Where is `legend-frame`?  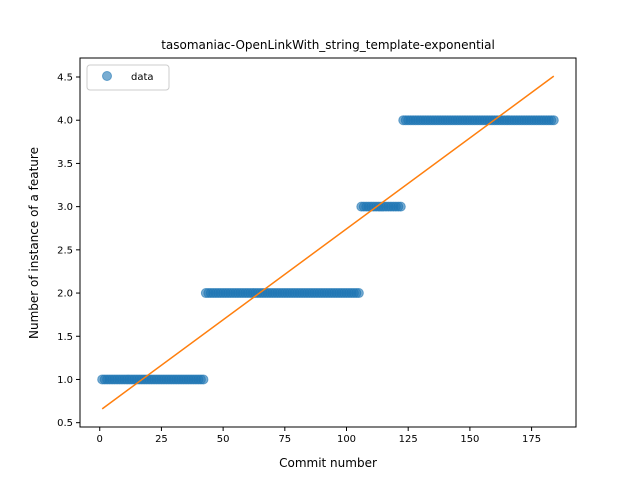
legend-frame is located at coordinates (128, 77).